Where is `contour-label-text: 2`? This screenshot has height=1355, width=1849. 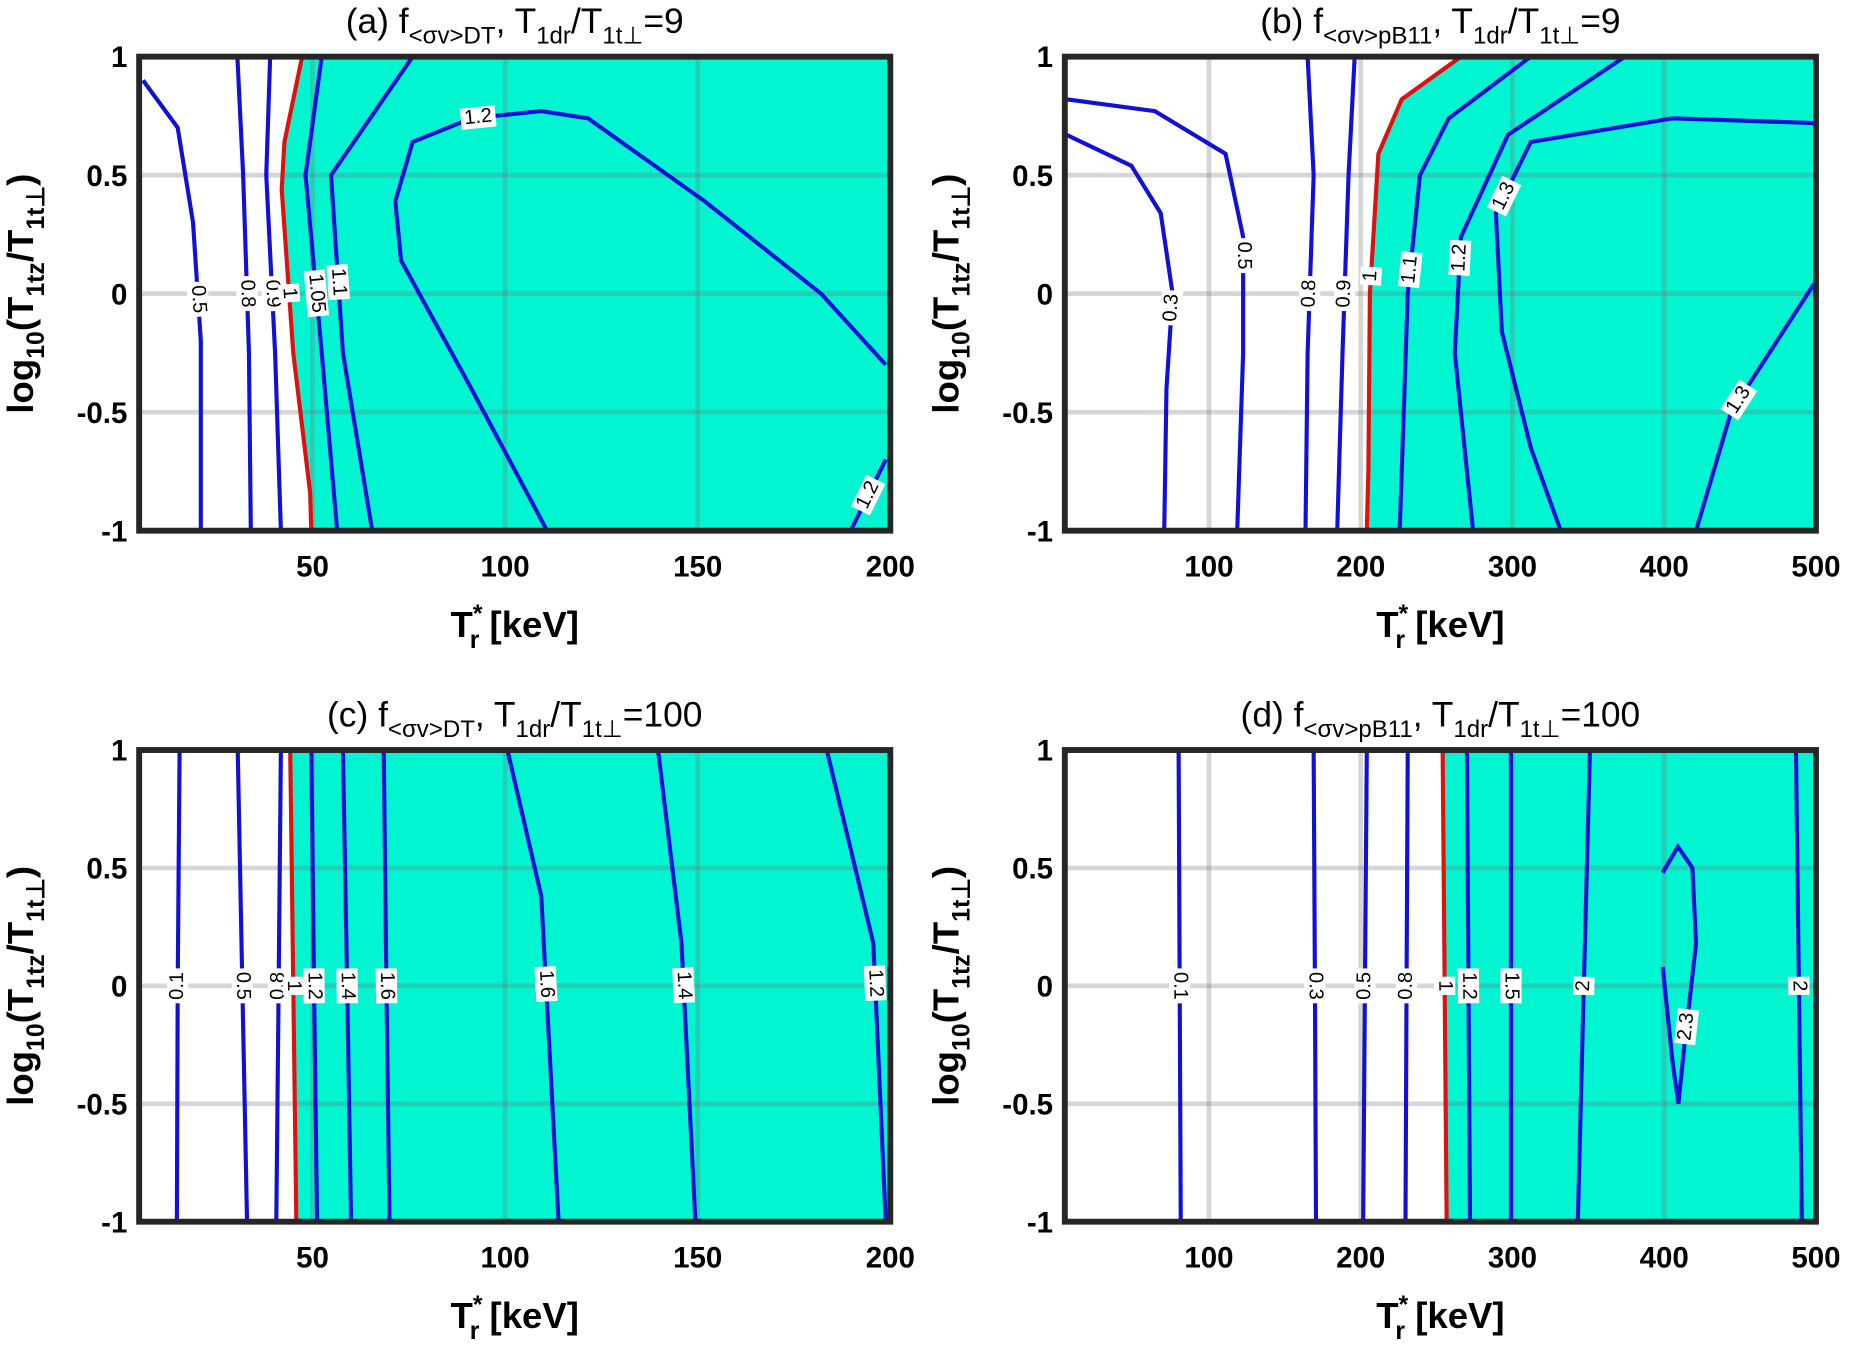 contour-label-text: 2 is located at coordinates (1583, 986).